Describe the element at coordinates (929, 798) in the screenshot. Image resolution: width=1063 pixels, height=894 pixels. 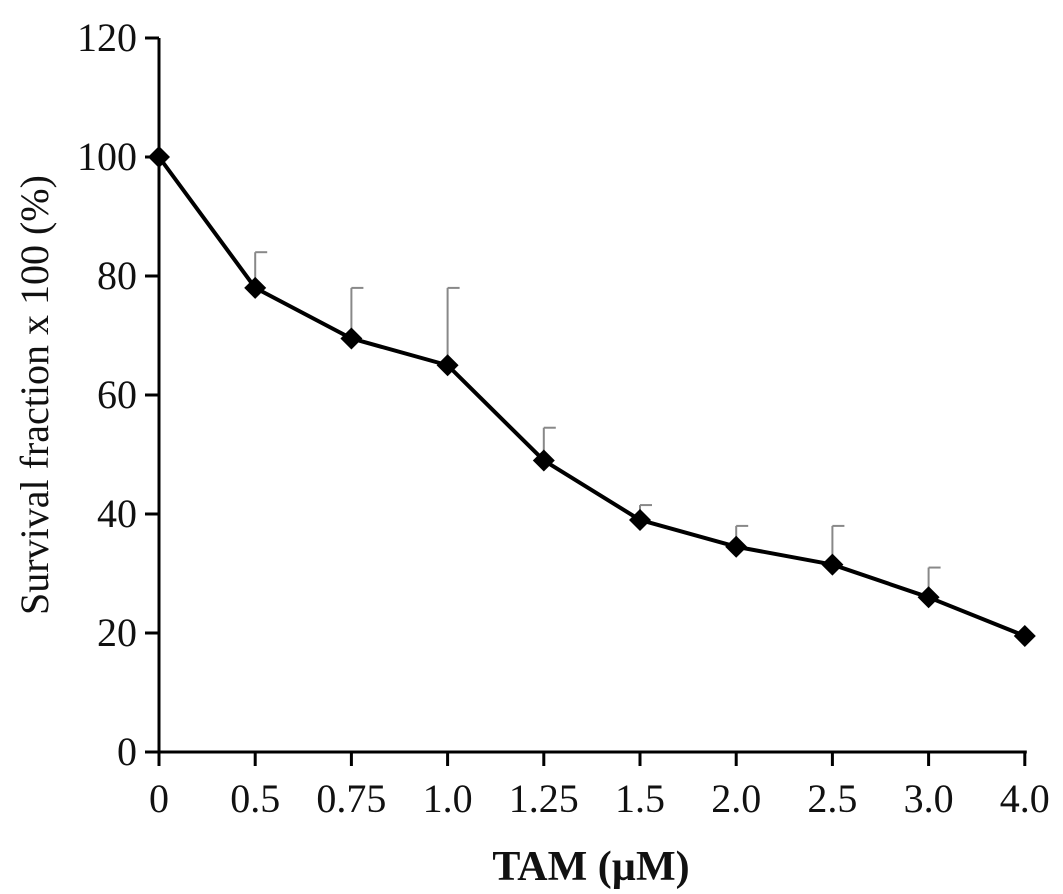
I see `x-tick-label: 3.0` at that location.